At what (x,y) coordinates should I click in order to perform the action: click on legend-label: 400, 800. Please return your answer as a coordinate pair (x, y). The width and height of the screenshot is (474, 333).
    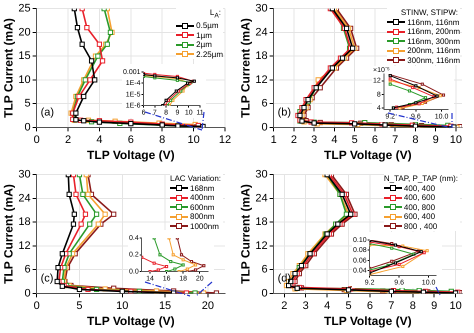
    Looking at the image, I should click on (420, 207).